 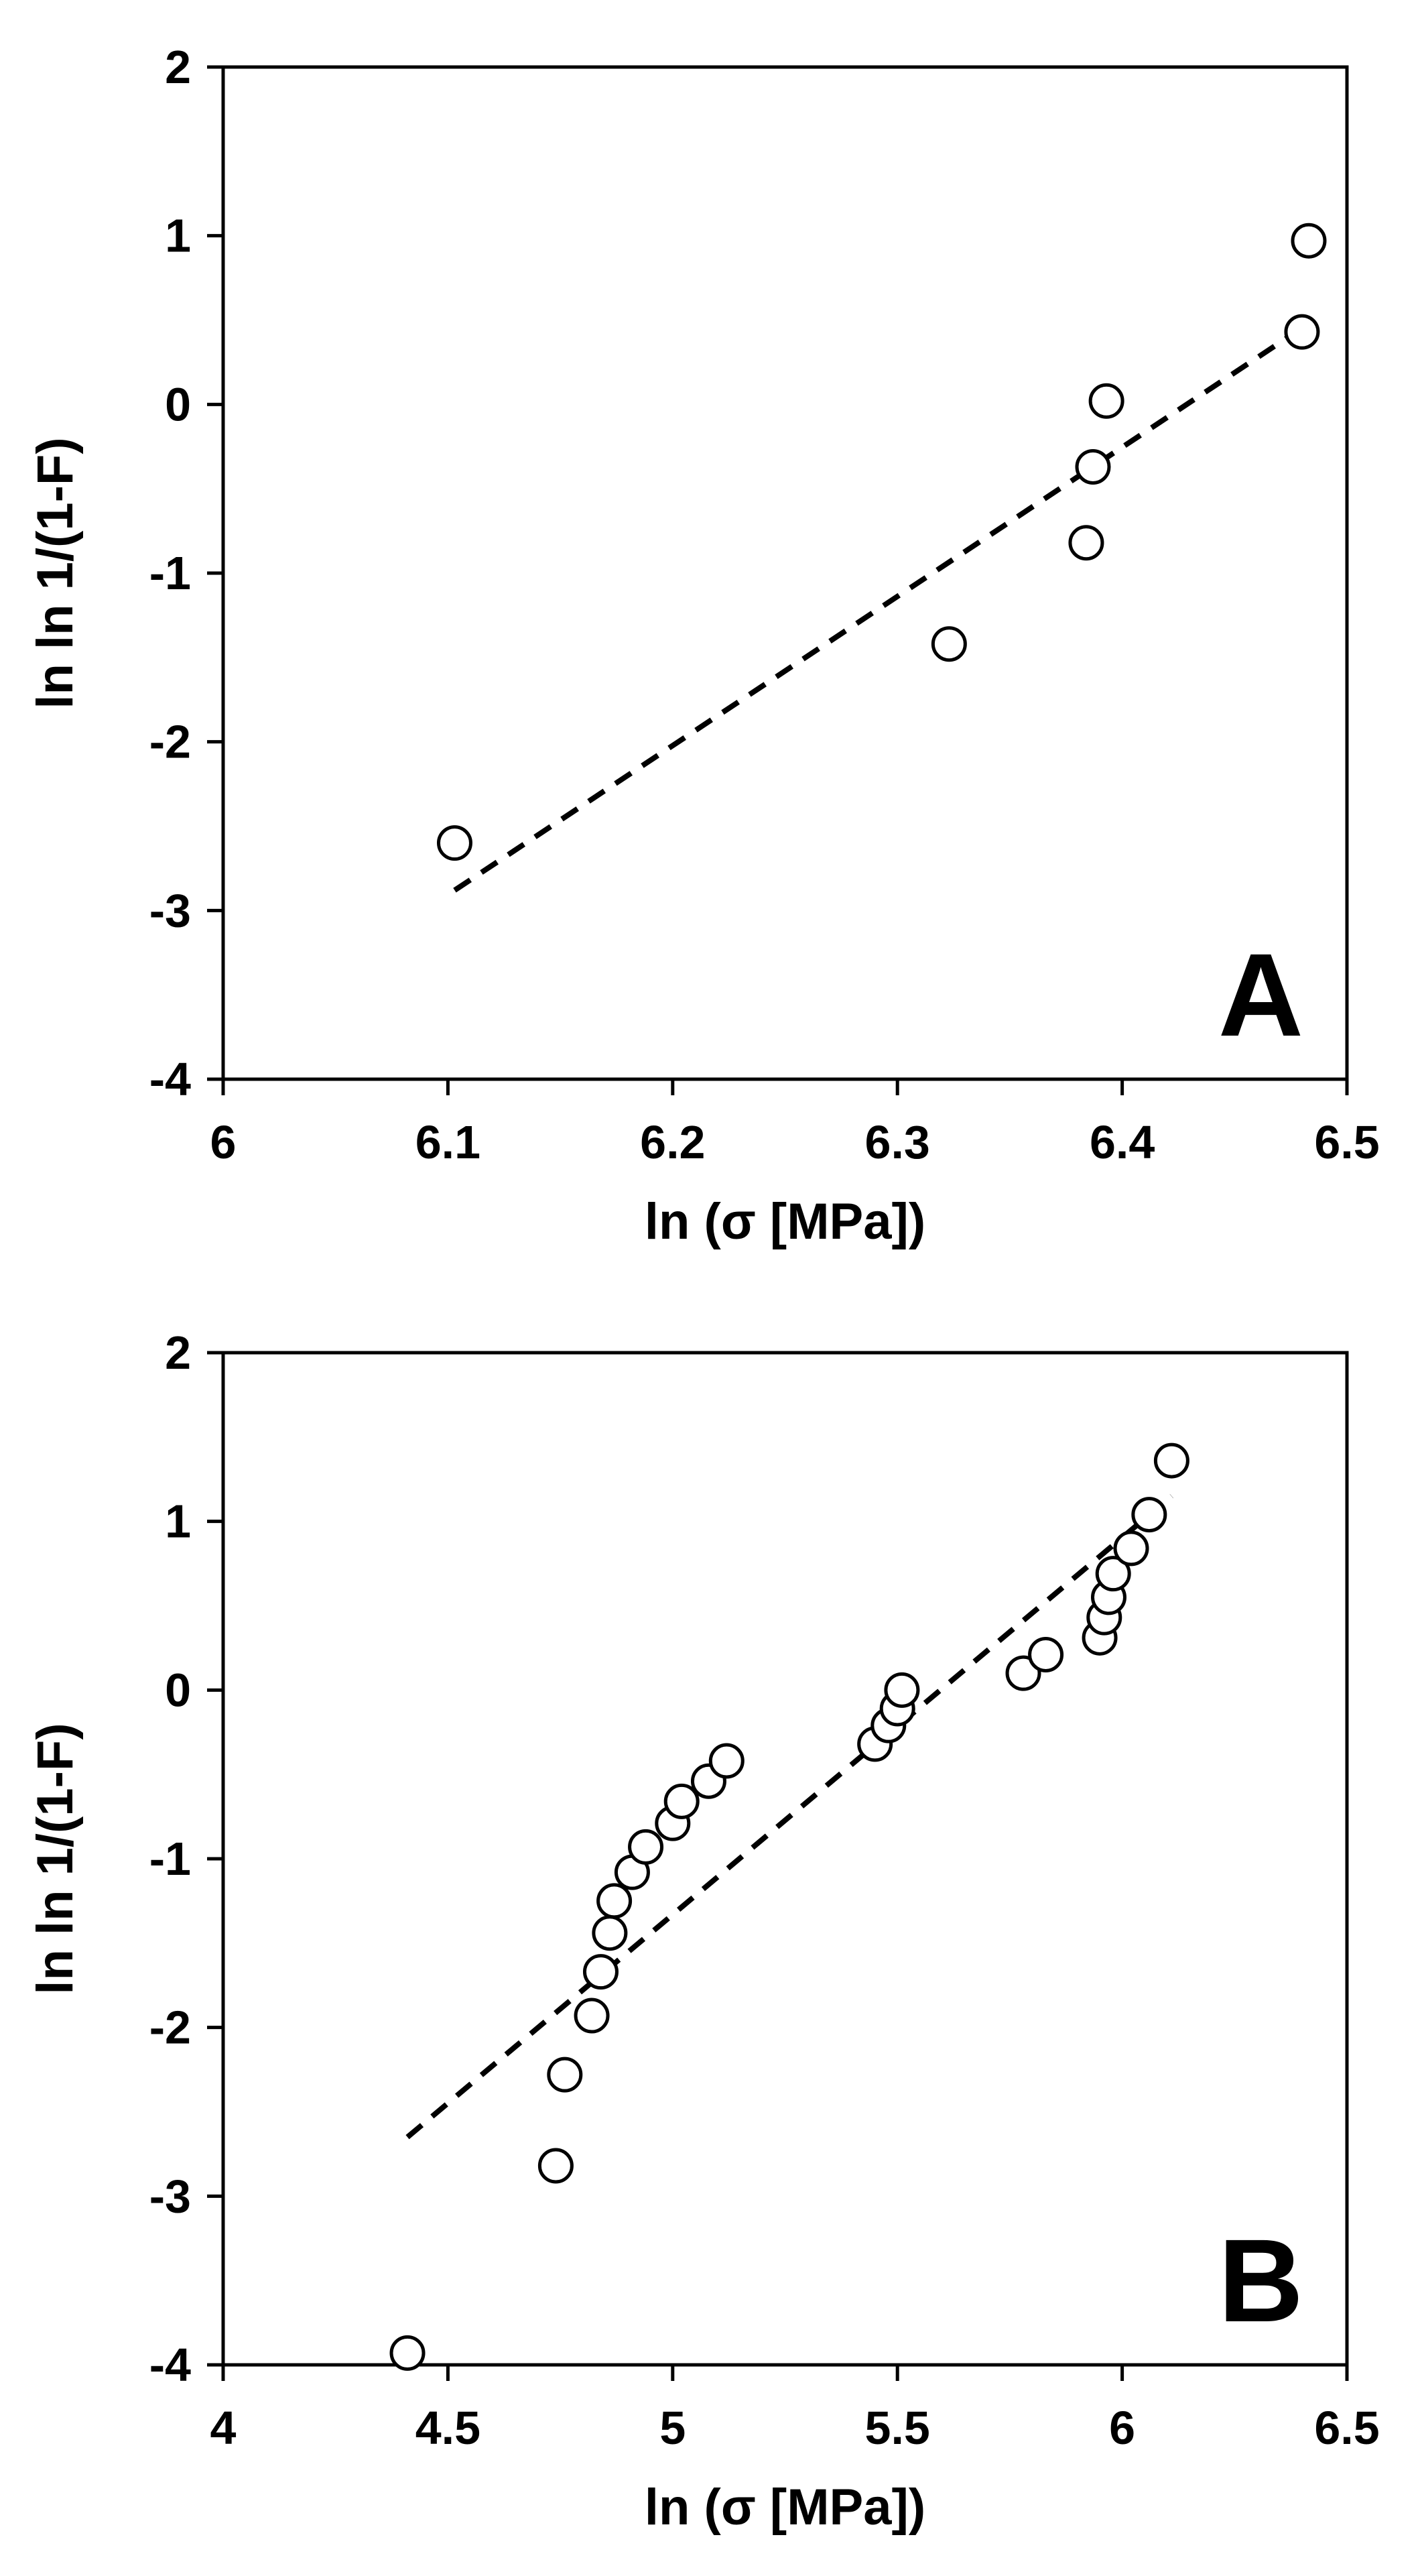 What do you see at coordinates (170, 2196) in the screenshot?
I see `panel-b-y-tick-label: -3` at bounding box center [170, 2196].